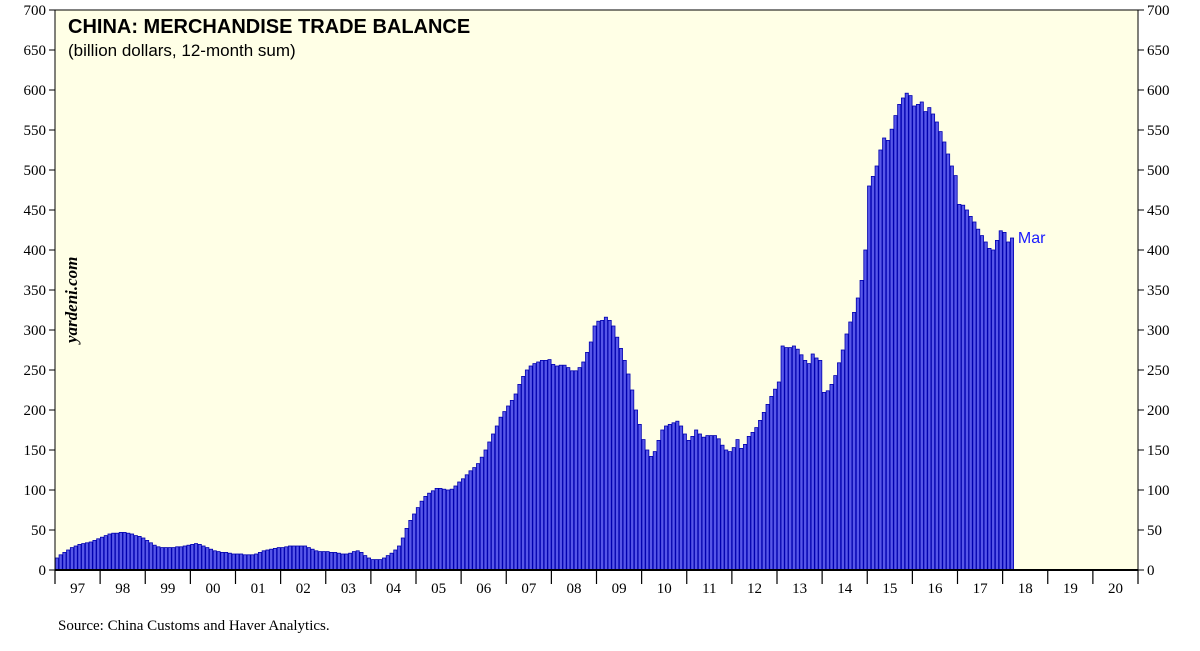 The height and width of the screenshot is (651, 1200). What do you see at coordinates (1158, 451) in the screenshot?
I see `y-tick-label-right: 150` at bounding box center [1158, 451].